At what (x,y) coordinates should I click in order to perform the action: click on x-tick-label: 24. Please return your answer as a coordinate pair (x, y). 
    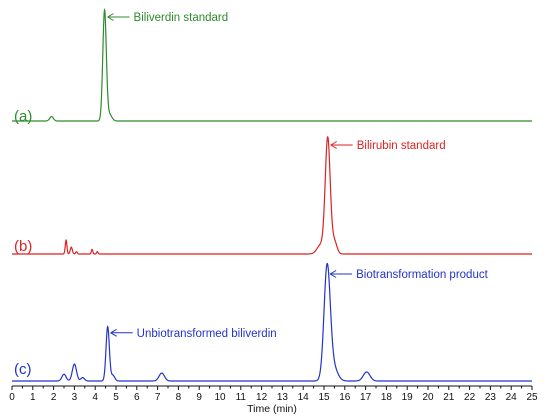
    Looking at the image, I should click on (512, 397).